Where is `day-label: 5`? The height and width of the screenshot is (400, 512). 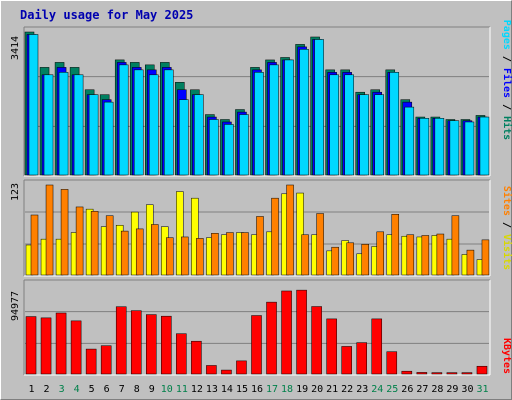
day-label: 5 is located at coordinates (92, 389).